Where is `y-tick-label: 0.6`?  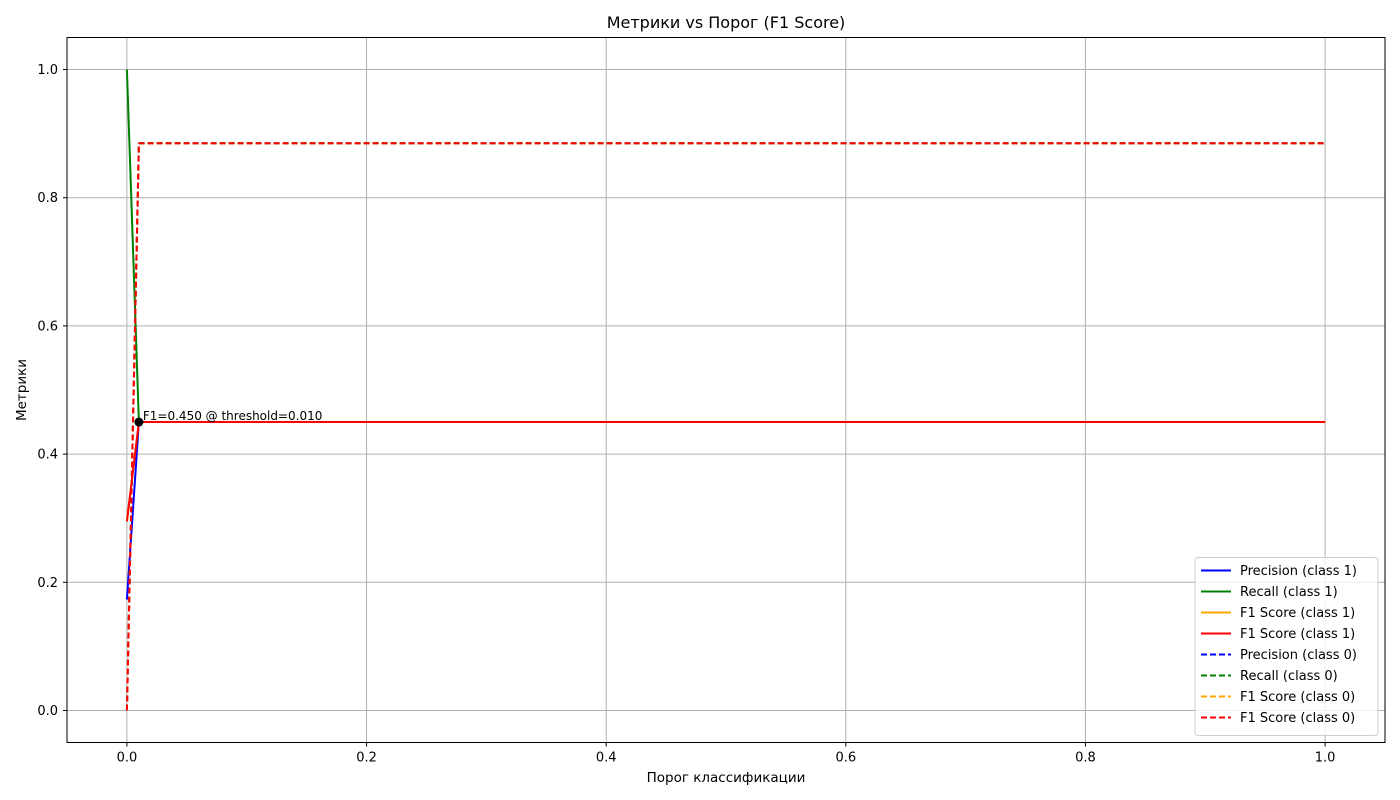
y-tick-label: 0.6 is located at coordinates (47, 326).